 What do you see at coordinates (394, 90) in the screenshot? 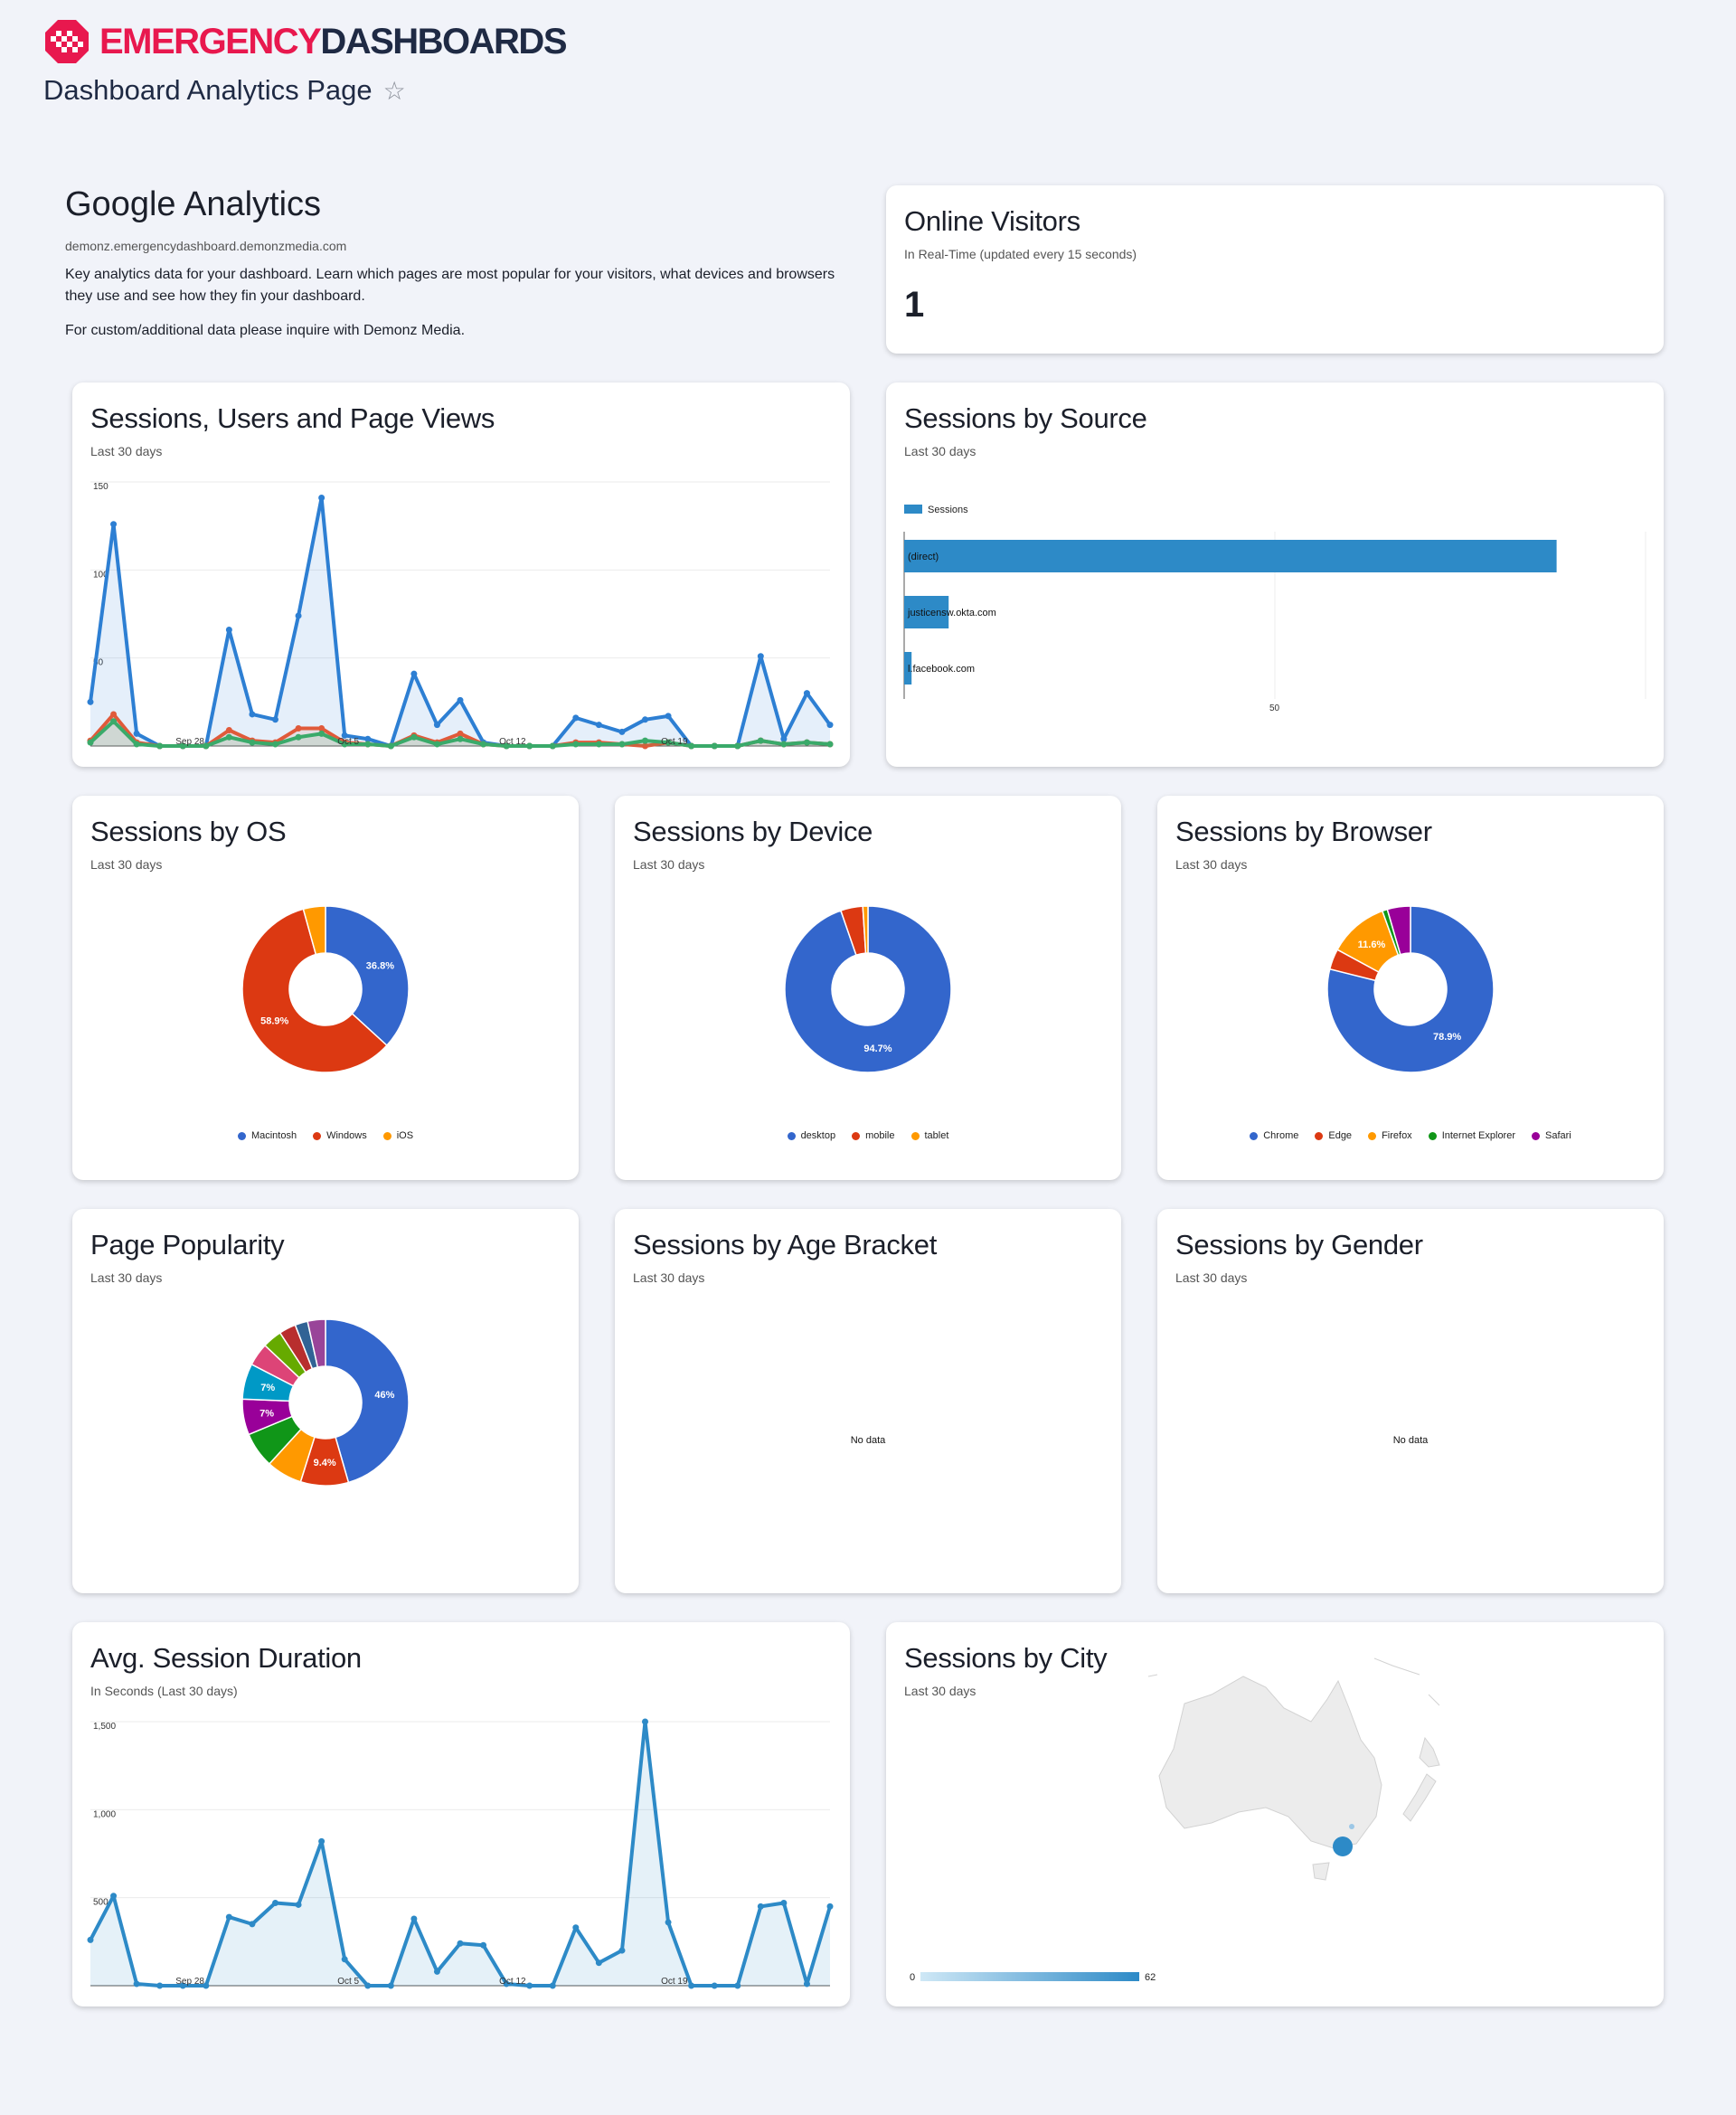
I see `favorite-star-icon: ☆` at bounding box center [394, 90].